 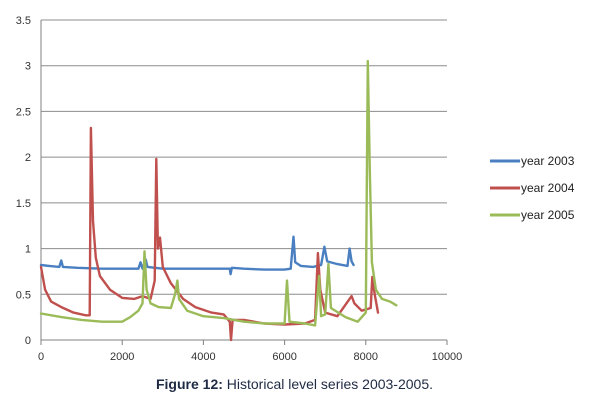 What do you see at coordinates (203, 357) in the screenshot?
I see `x-tick-label: 4000` at bounding box center [203, 357].